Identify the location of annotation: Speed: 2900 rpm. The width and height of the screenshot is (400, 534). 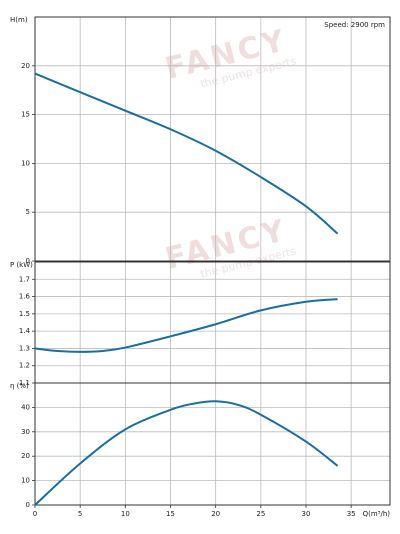
(354, 25).